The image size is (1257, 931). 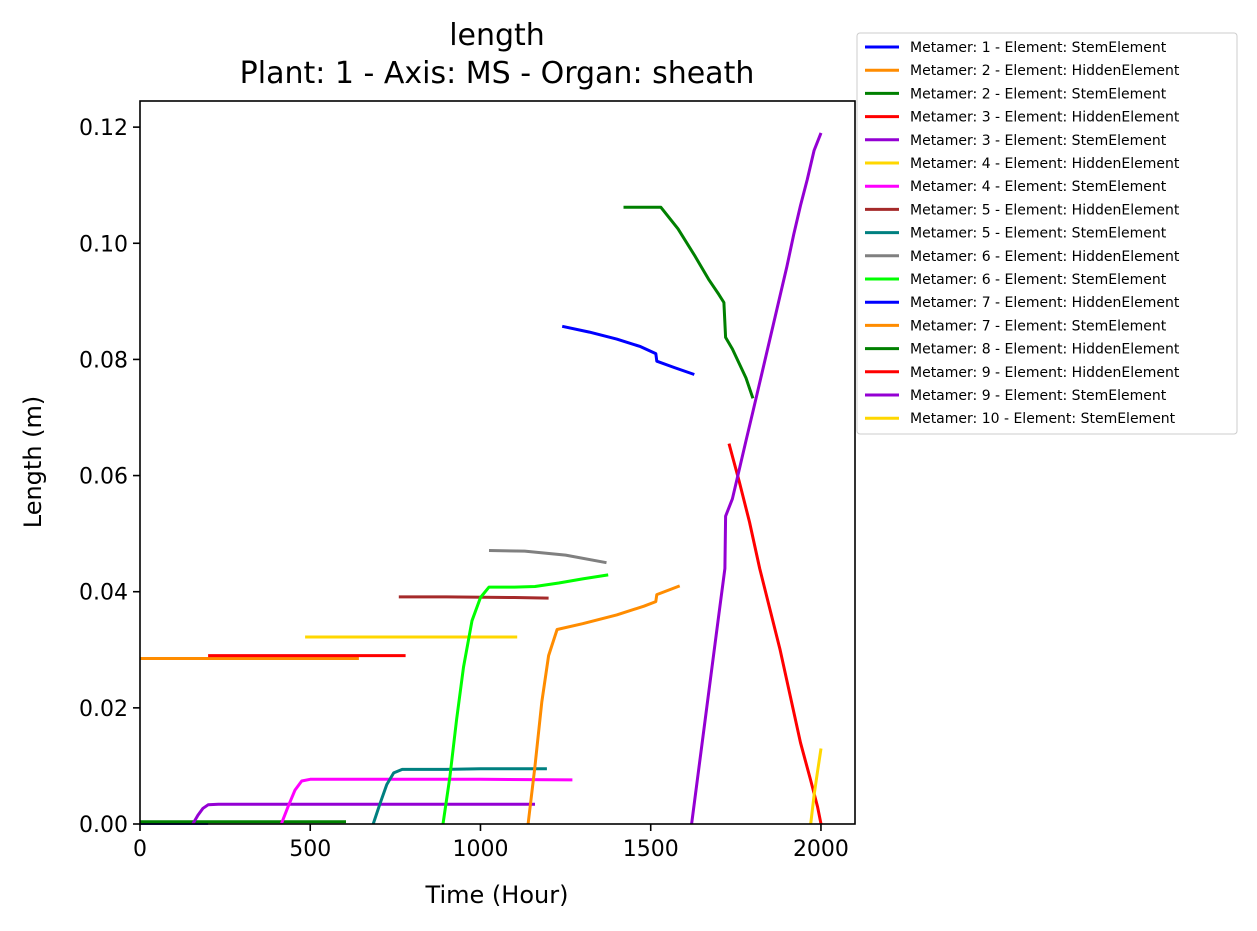 What do you see at coordinates (1045, 257) in the screenshot?
I see `legend-label: Metamer: 6 - Element: HiddenElement` at bounding box center [1045, 257].